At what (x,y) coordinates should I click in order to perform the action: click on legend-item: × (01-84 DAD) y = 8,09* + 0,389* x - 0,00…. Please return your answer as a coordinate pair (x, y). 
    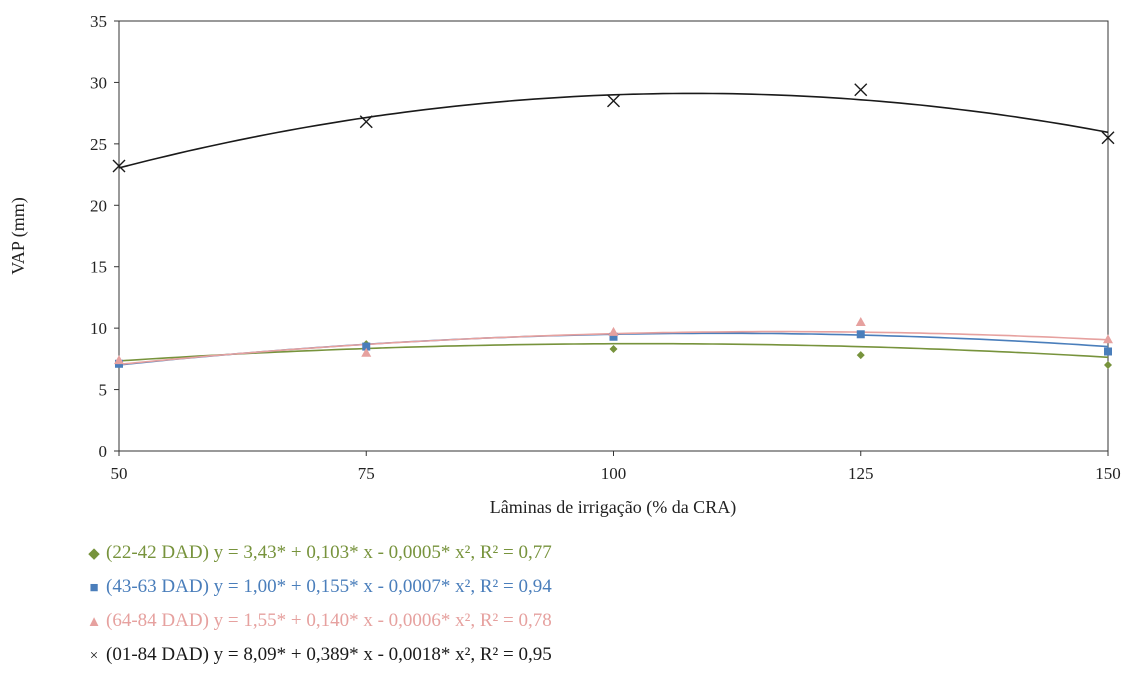
    Looking at the image, I should click on (319, 655).